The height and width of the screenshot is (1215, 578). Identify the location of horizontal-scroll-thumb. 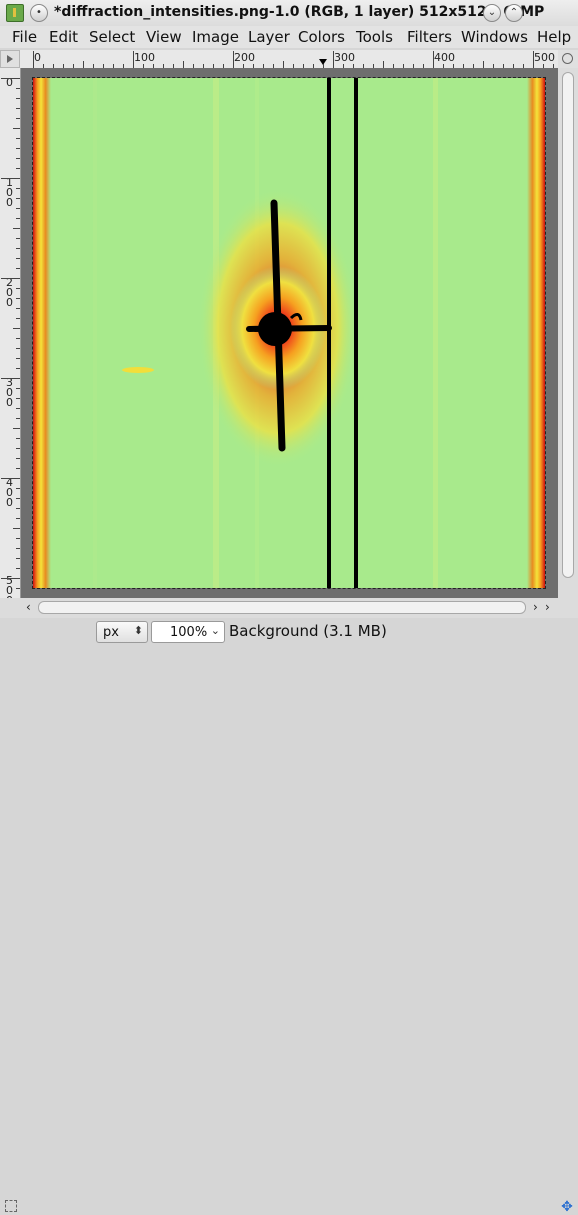
(282, 607).